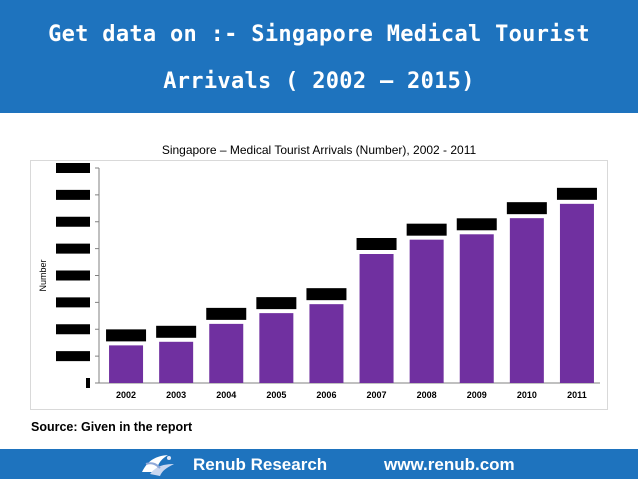 The width and height of the screenshot is (638, 479). Describe the element at coordinates (158, 465) in the screenshot. I see `bird-logo-icon` at that location.